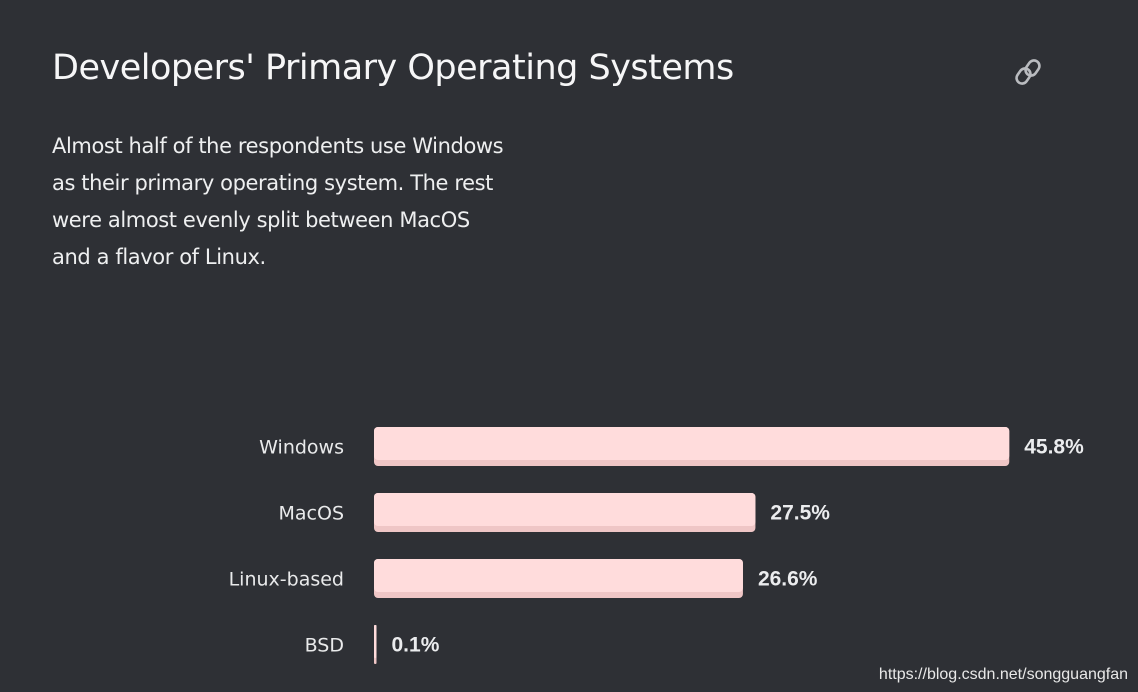 Image resolution: width=1138 pixels, height=692 pixels. I want to click on link-icon, so click(1028, 72).